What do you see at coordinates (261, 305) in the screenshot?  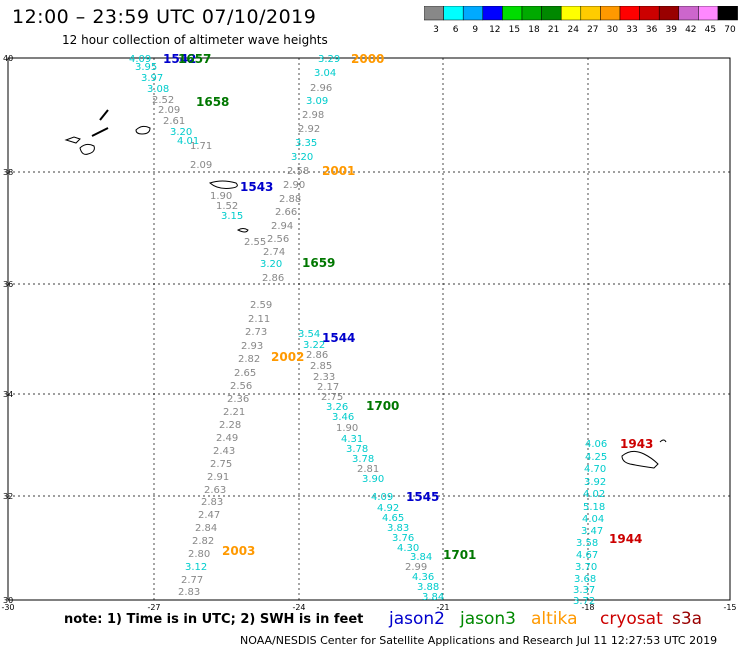 I see `wave-height-value: 2.59` at bounding box center [261, 305].